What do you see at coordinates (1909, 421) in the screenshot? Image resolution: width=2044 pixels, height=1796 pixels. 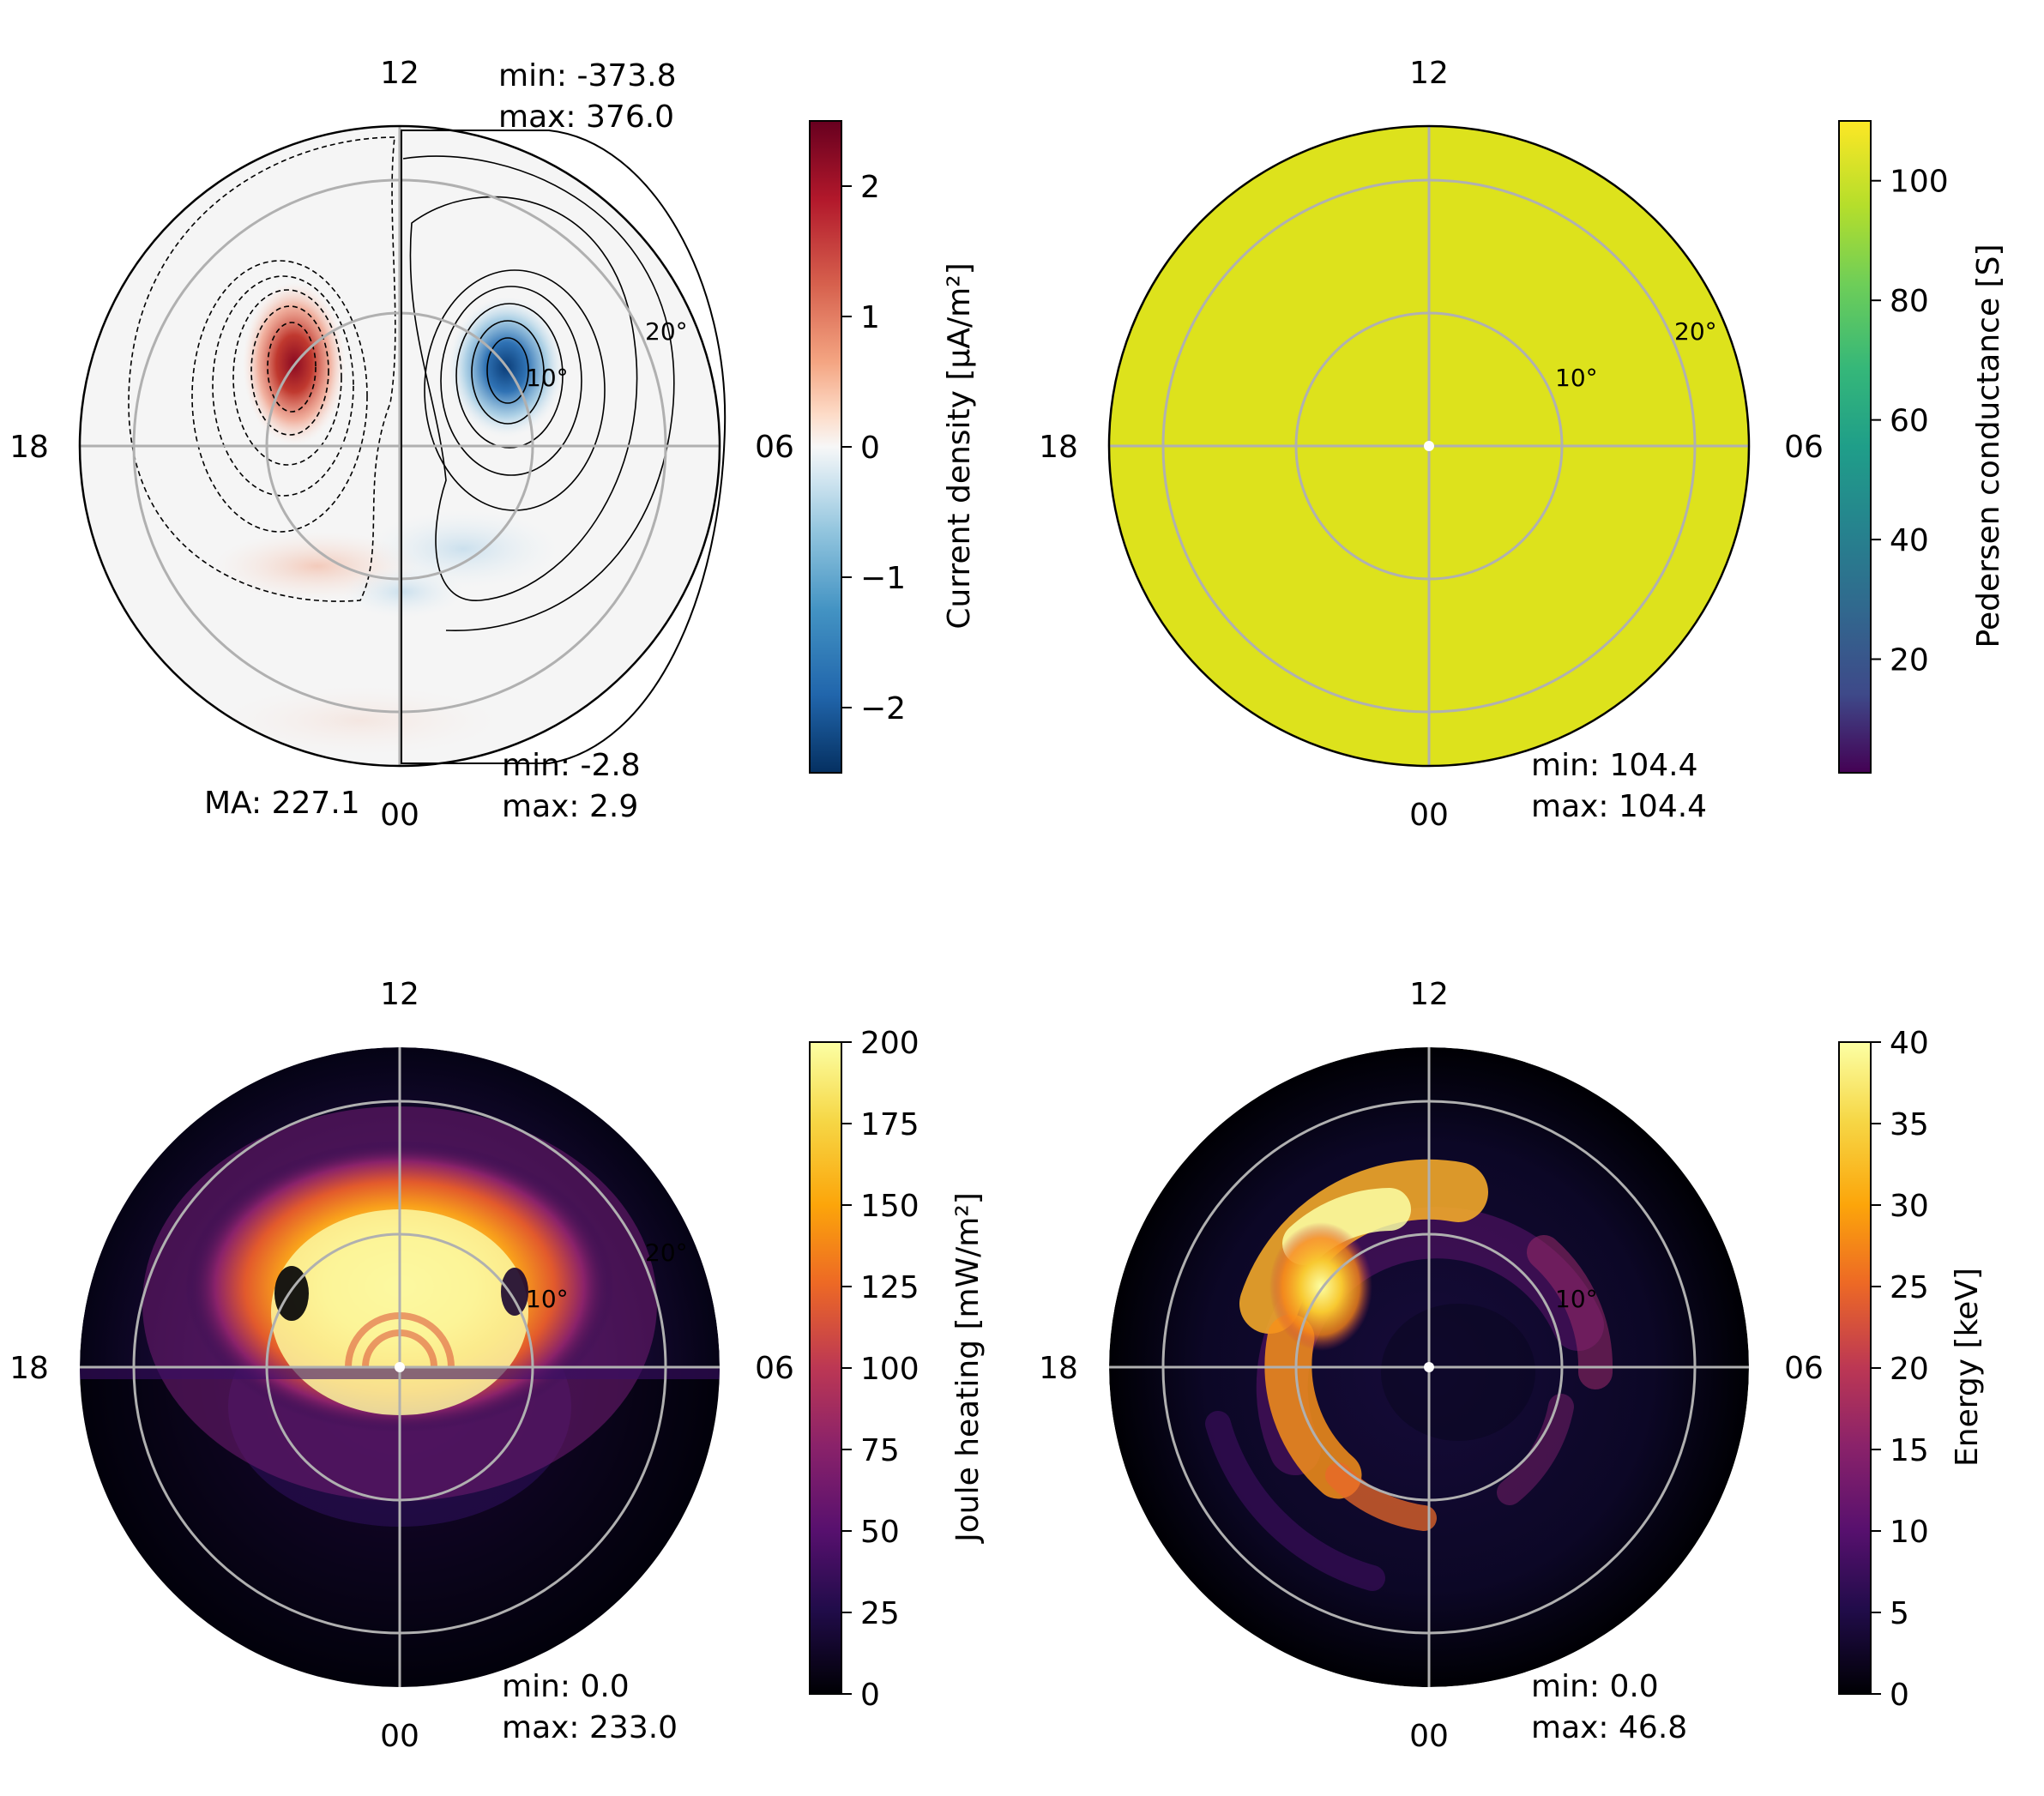 I see `colorbar-tick-label: 60` at bounding box center [1909, 421].